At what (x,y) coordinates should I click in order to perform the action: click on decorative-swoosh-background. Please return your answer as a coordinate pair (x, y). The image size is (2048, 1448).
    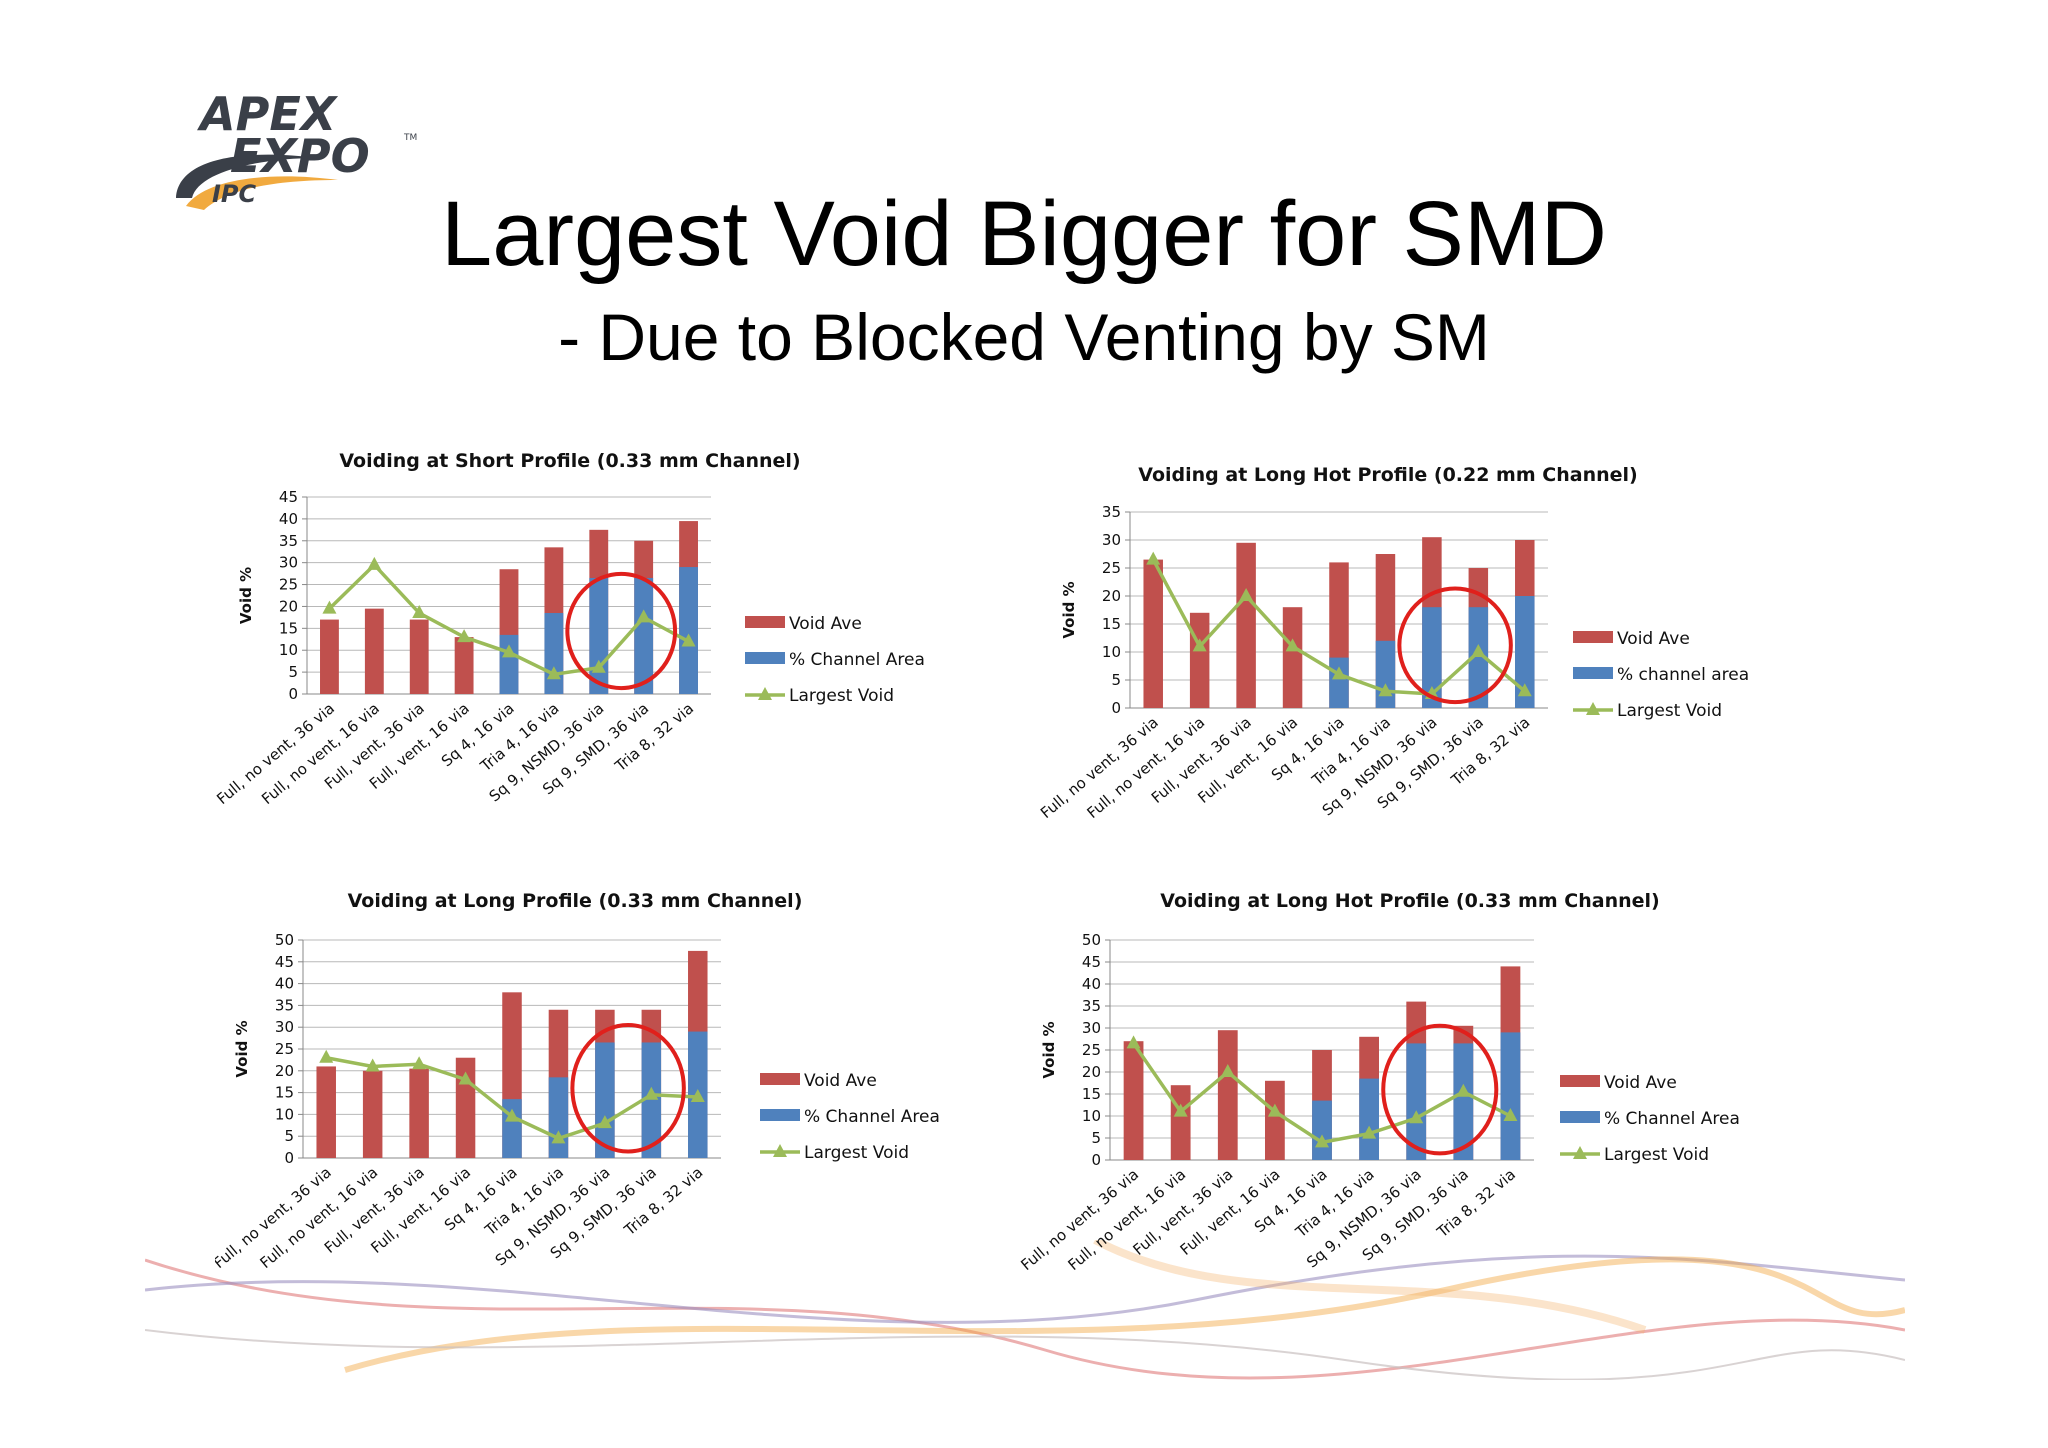
    Looking at the image, I should click on (1025, 1310).